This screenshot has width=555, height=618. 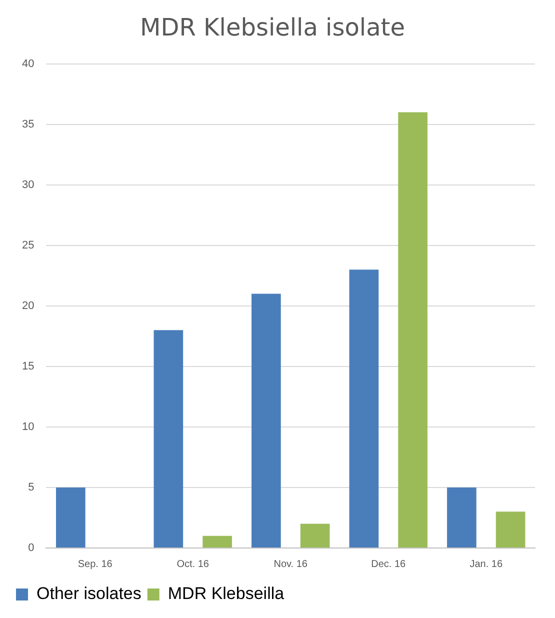 What do you see at coordinates (31, 488) in the screenshot?
I see `y-tick-label: 5` at bounding box center [31, 488].